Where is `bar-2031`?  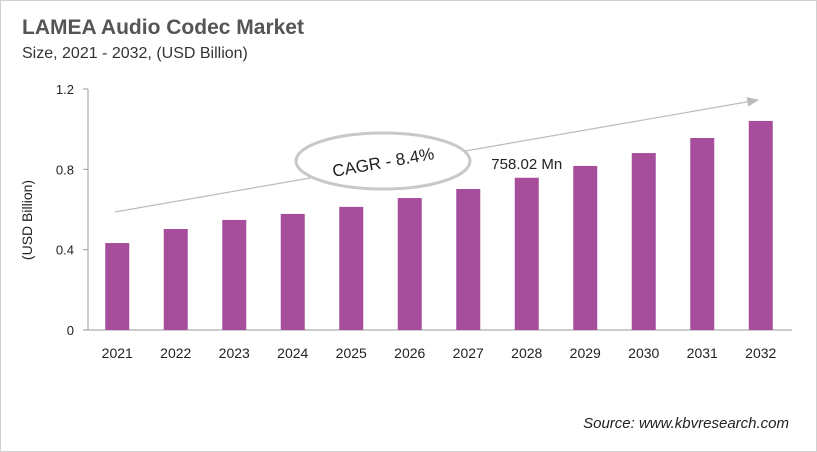
bar-2031 is located at coordinates (702, 234).